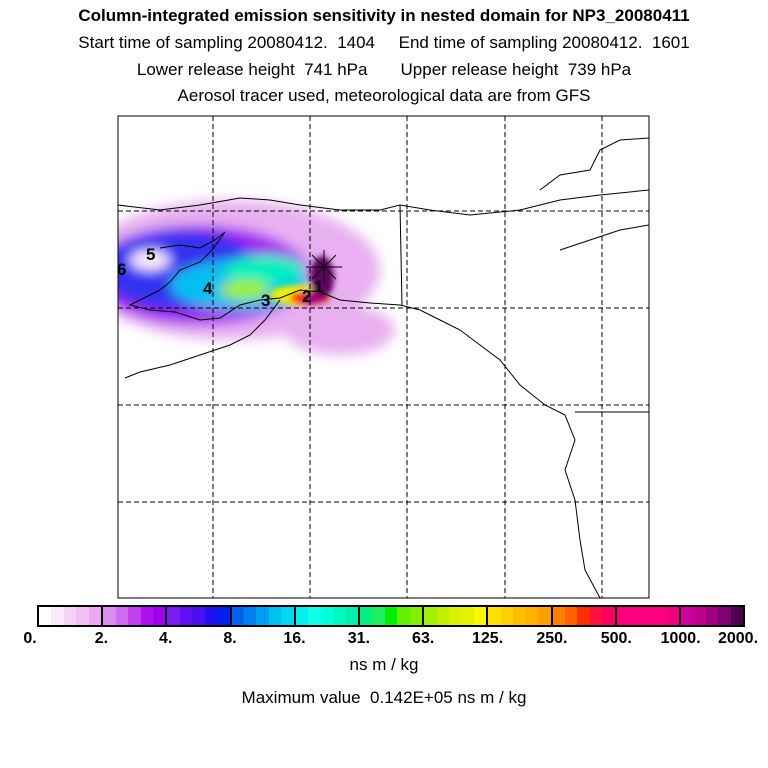  What do you see at coordinates (121, 269) in the screenshot?
I see `day-marker: 6` at bounding box center [121, 269].